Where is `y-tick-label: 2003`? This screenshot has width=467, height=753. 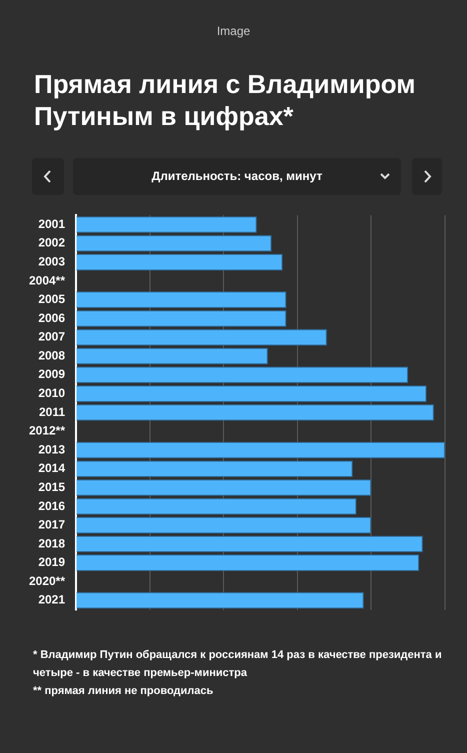 y-tick-label: 2003 is located at coordinates (52, 261).